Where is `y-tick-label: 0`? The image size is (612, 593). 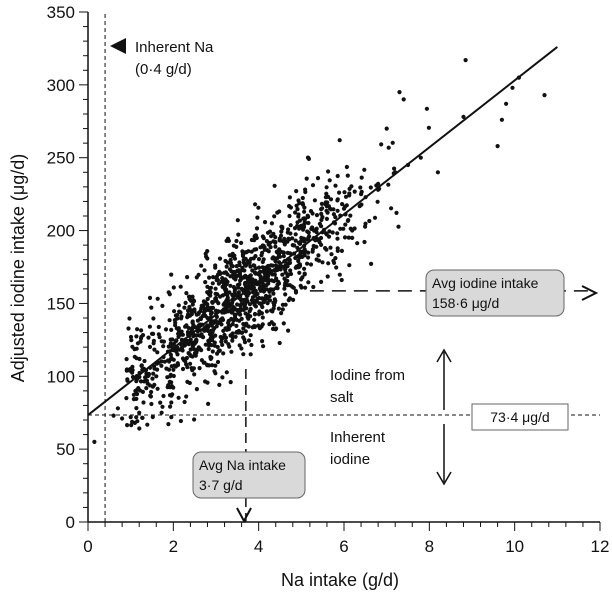 y-tick-label: 0 is located at coordinates (70, 522).